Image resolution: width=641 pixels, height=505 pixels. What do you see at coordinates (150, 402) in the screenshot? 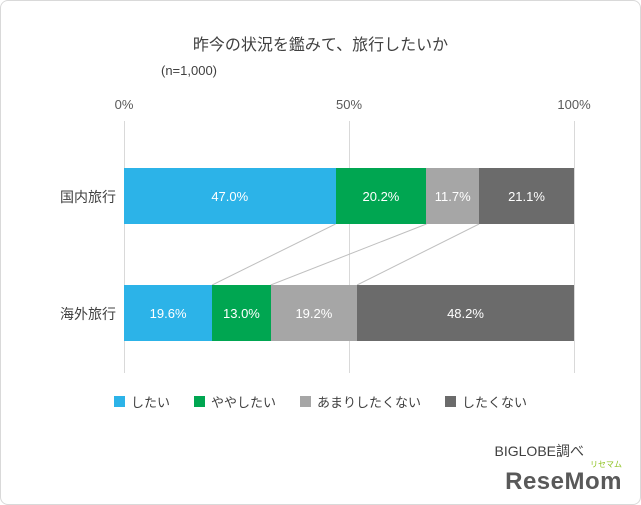
I see `legend-label: したい` at bounding box center [150, 402].